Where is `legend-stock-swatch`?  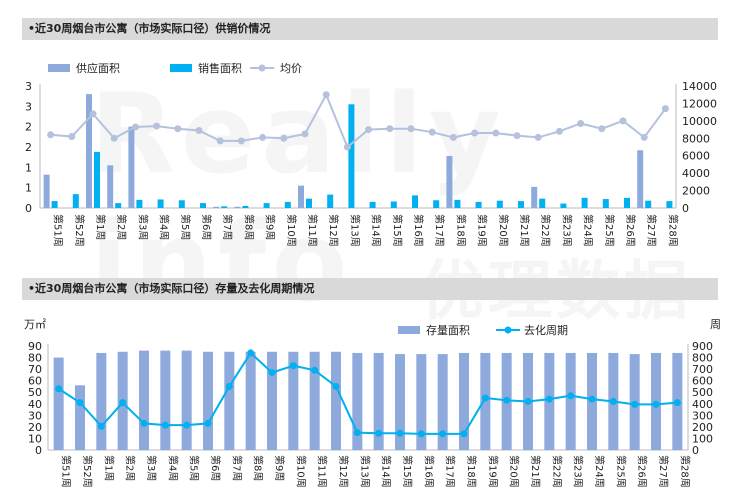 legend-stock-swatch is located at coordinates (409, 330).